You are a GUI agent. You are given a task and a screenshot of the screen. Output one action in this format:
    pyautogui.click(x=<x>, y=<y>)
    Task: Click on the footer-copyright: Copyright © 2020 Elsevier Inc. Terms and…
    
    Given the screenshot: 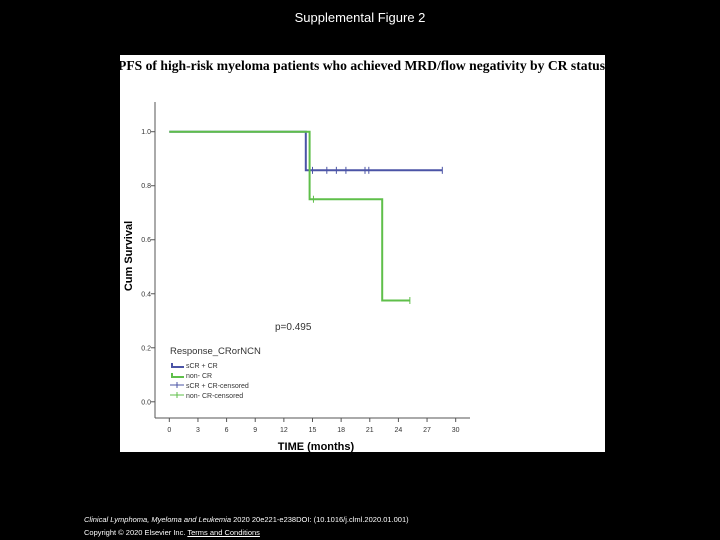 What is the action you would take?
    pyautogui.click(x=172, y=532)
    